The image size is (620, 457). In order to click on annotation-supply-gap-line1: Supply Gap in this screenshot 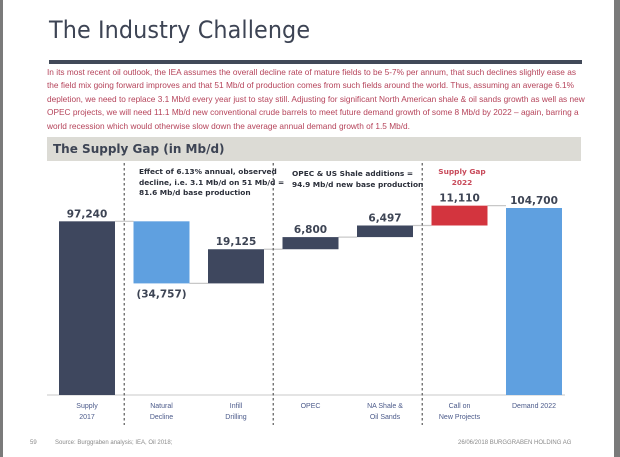, I will do `click(462, 171)`.